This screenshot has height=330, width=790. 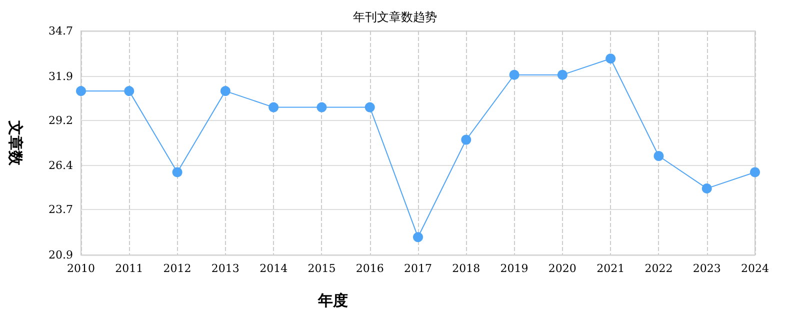 I want to click on y-tick-label: 26.4, so click(x=60, y=165).